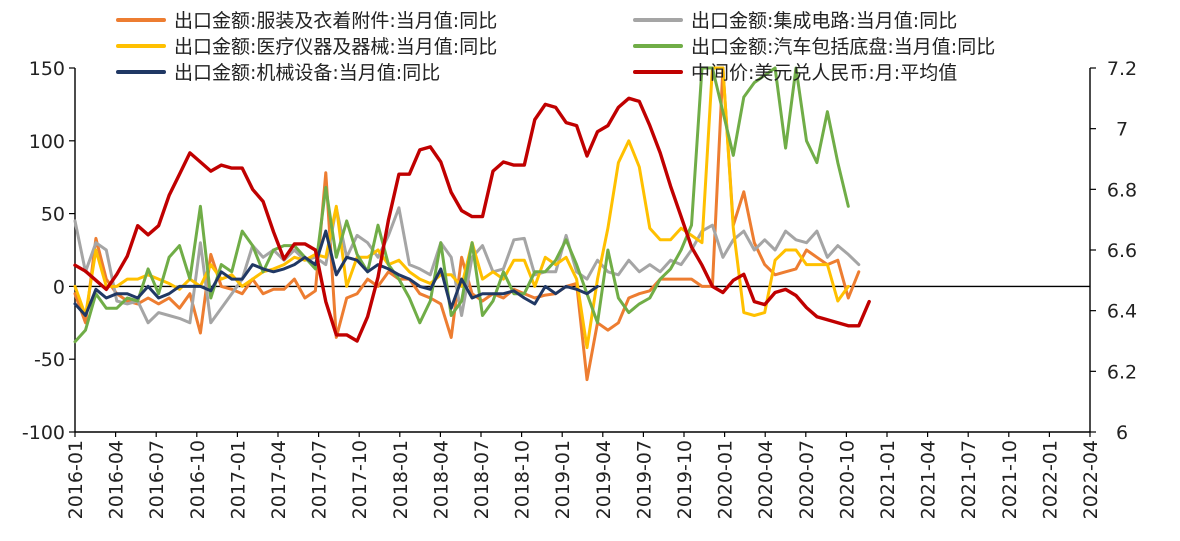 Image resolution: width=1180 pixels, height=541 pixels. Describe the element at coordinates (53, 215) in the screenshot. I see `y-left-tick-label: 50` at that location.